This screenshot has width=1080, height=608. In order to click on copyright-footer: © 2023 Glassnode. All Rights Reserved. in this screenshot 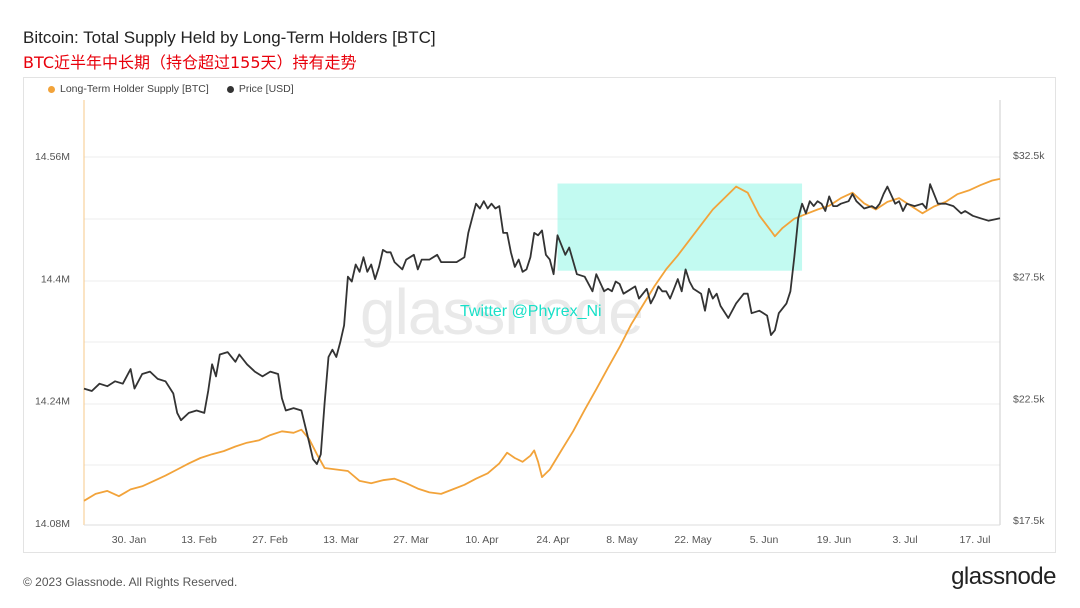, I will do `click(130, 582)`.